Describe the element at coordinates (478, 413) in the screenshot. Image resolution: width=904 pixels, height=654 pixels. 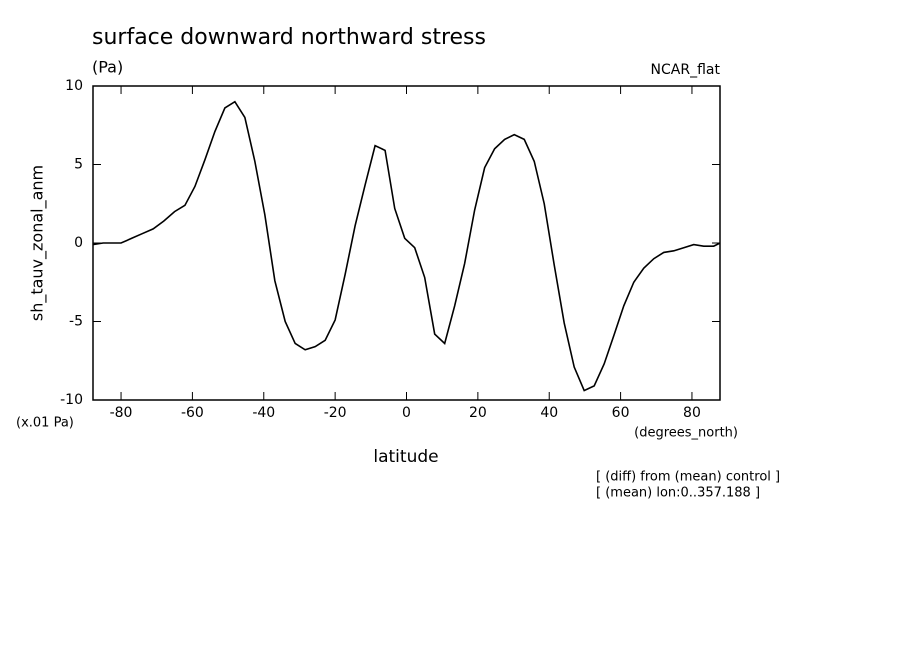
I see `x-tick-label: 20` at that location.